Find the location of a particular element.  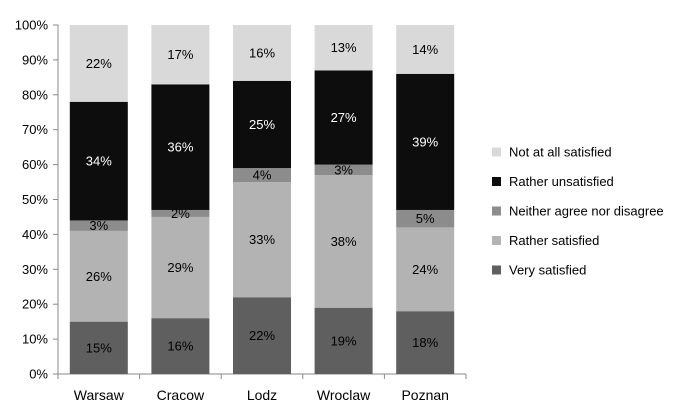

y-tick-label: 70% is located at coordinates (35, 129).